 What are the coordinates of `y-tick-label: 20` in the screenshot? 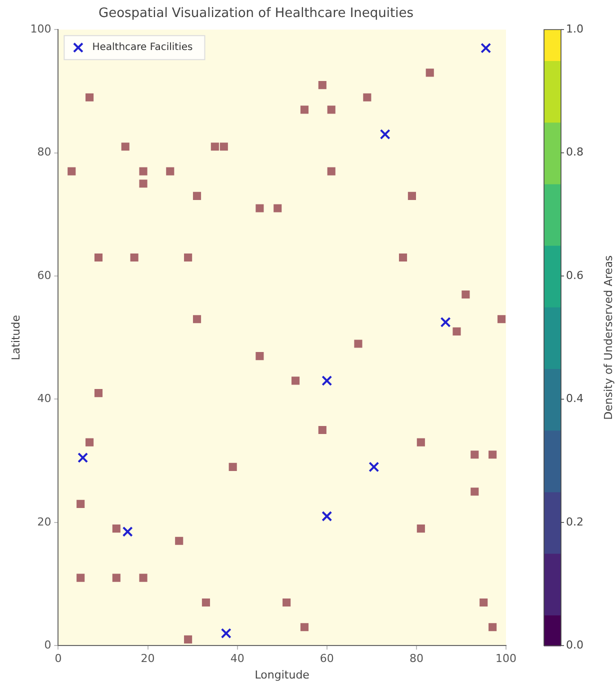 It's located at (44, 521).